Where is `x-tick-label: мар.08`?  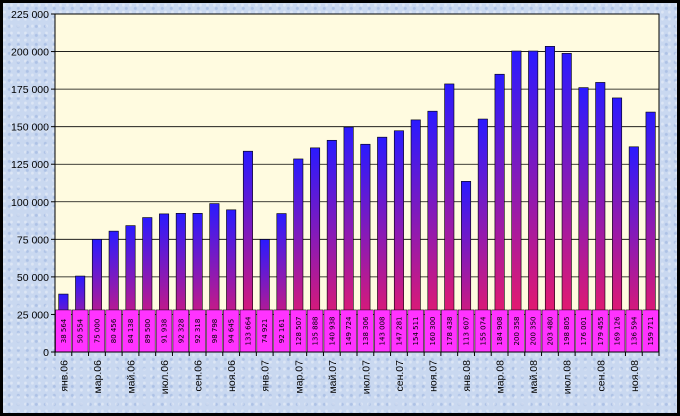
x-tick-label: мар.08 is located at coordinates (501, 377).